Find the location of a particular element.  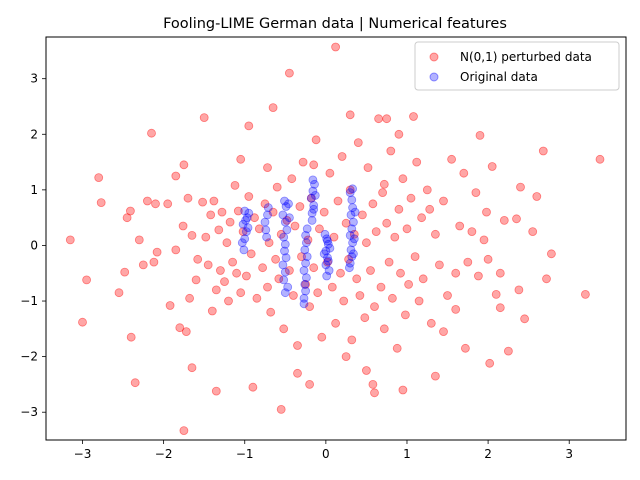

x-tick-label: −2 is located at coordinates (164, 454).